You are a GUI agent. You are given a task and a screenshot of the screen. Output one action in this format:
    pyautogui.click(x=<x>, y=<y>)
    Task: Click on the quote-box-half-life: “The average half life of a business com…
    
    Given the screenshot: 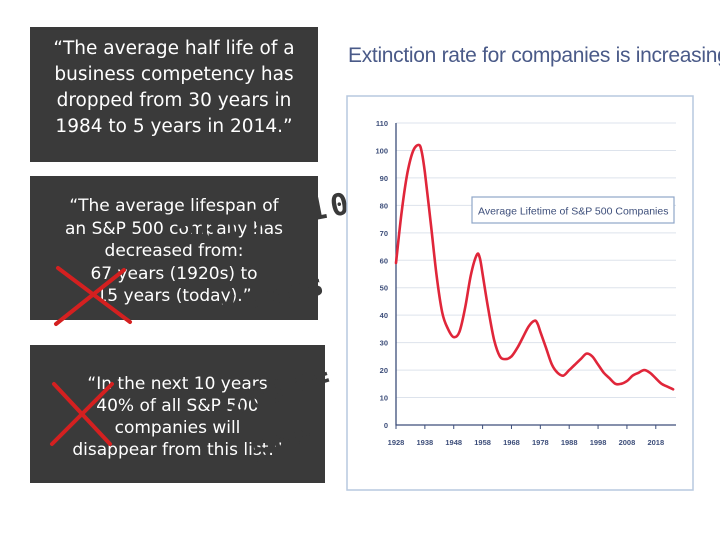 What is the action you would take?
    pyautogui.click(x=174, y=94)
    